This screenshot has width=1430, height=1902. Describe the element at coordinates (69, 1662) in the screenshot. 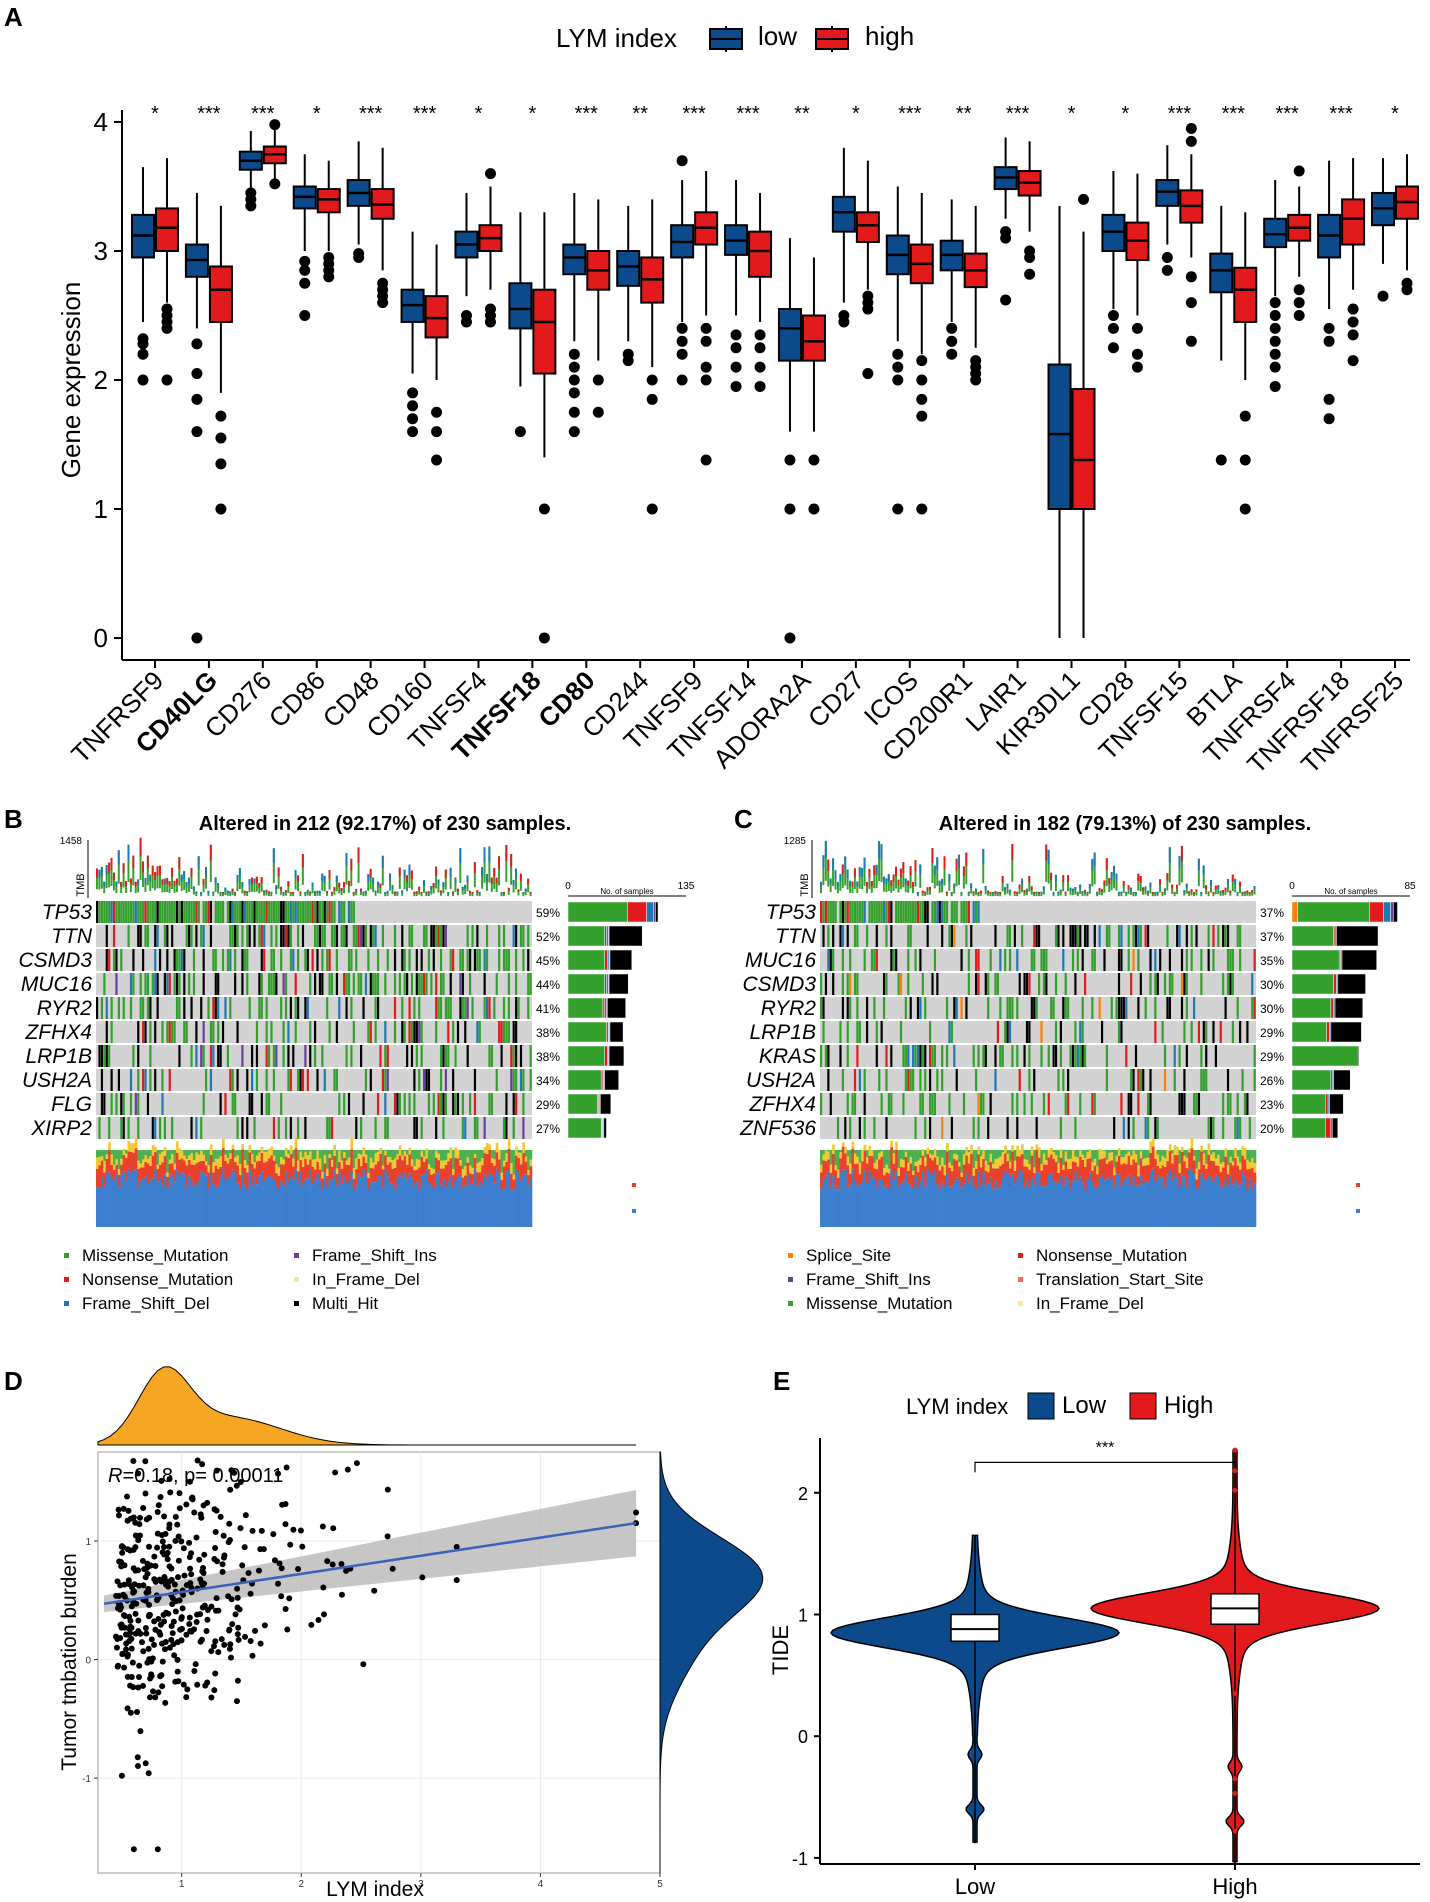

I see `d-ylabel: Tumor tmbation burden` at that location.